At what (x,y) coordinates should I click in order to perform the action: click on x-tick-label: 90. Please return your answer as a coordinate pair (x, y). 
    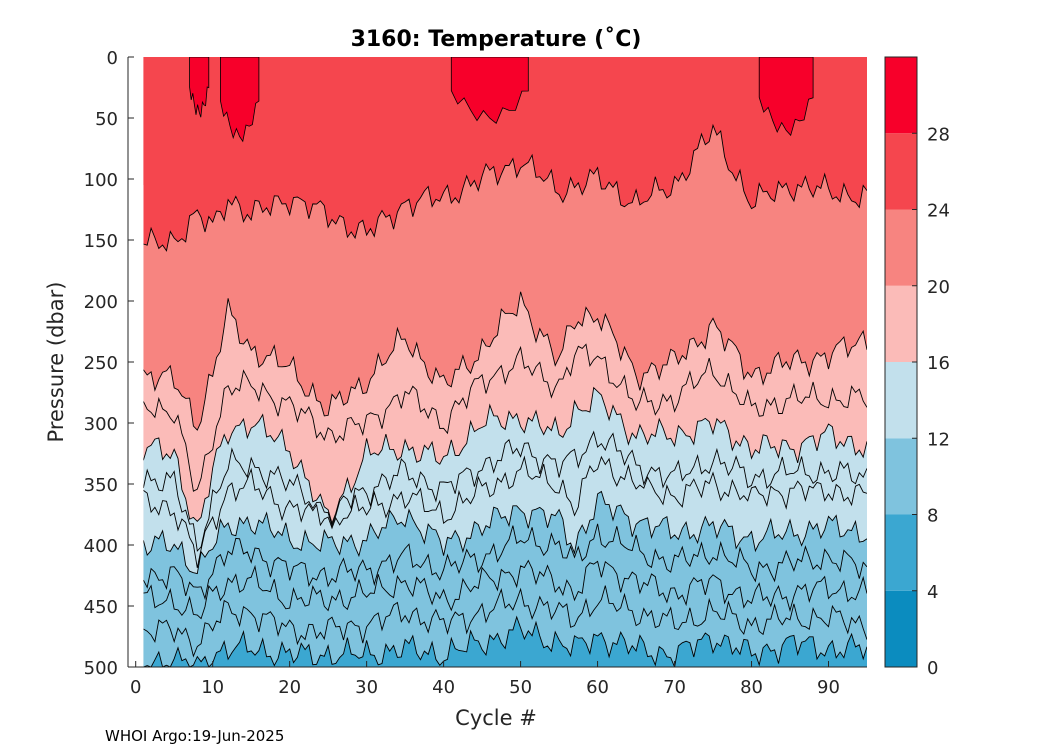
    Looking at the image, I should click on (828, 687).